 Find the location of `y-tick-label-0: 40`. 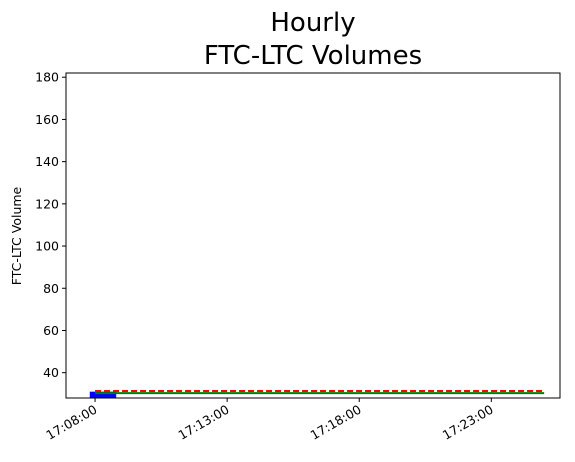

y-tick-label-0: 40 is located at coordinates (51, 372).